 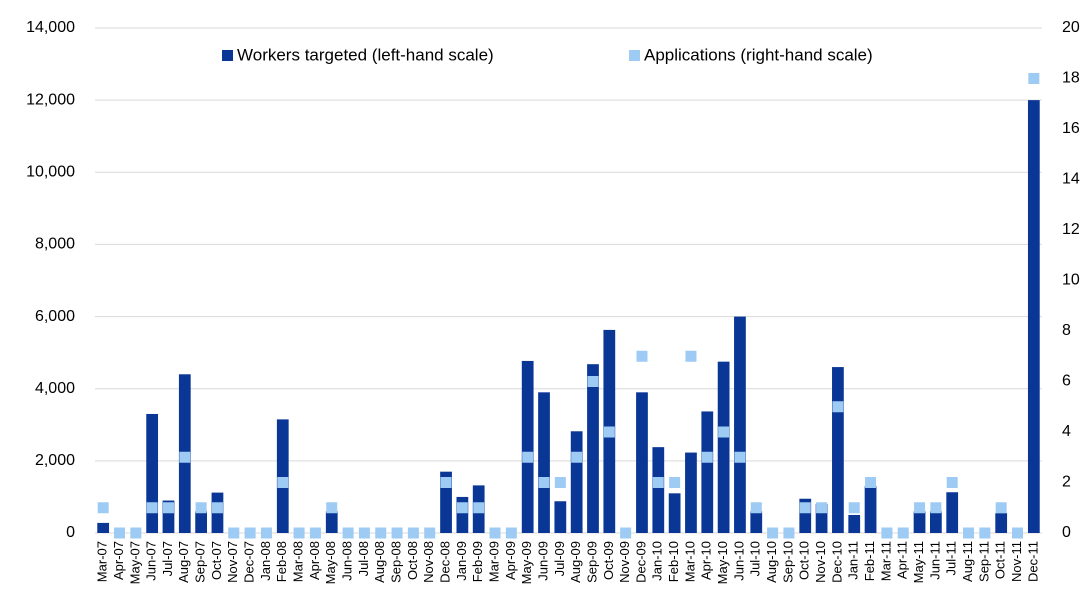 I want to click on x-tick-label: May-08, so click(x=330, y=562).